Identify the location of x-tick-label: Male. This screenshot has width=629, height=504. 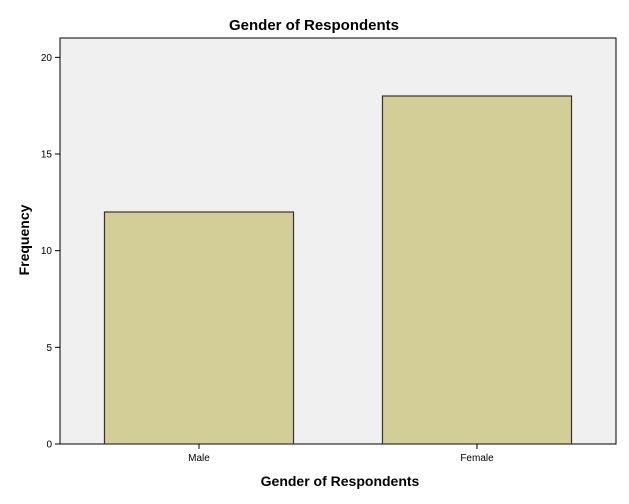
(199, 458).